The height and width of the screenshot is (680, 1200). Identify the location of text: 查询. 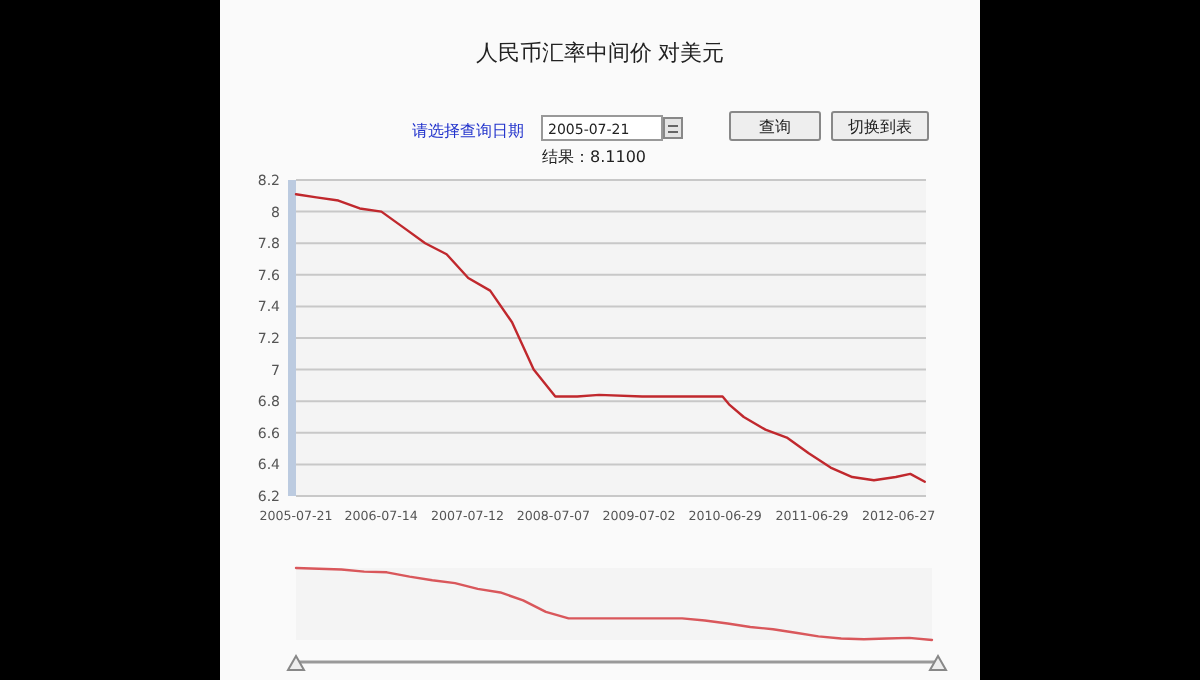
(775, 127).